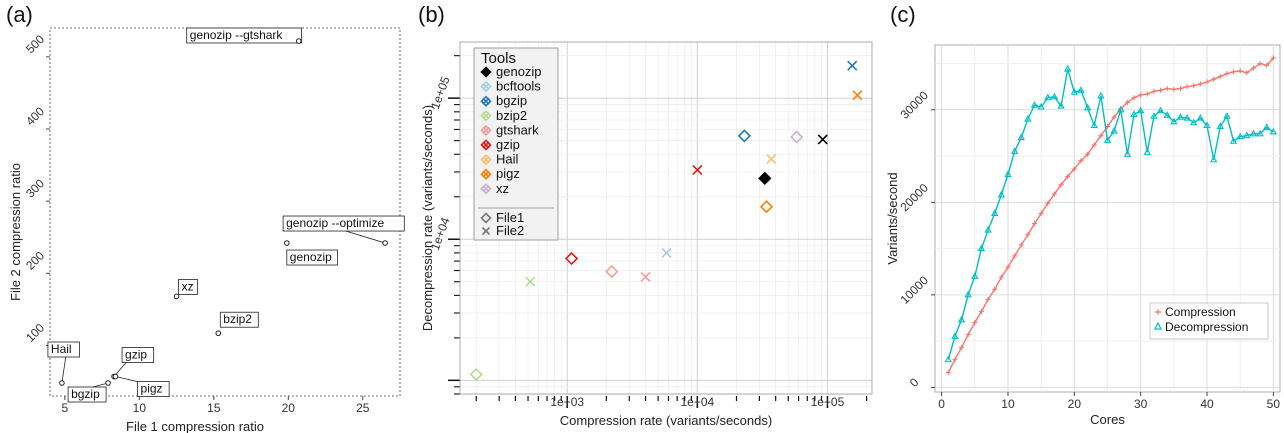 The width and height of the screenshot is (1284, 433). I want to click on panel-b-legend-item: bcftools, so click(518, 86).